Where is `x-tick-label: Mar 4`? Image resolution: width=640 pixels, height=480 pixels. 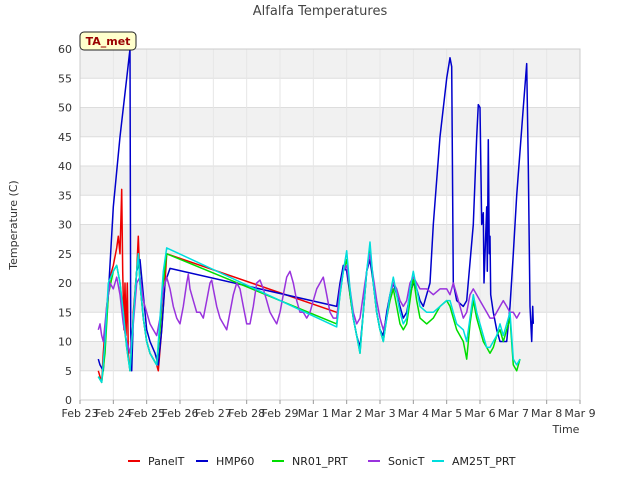 x-tick-label: Mar 4 is located at coordinates (413, 413).